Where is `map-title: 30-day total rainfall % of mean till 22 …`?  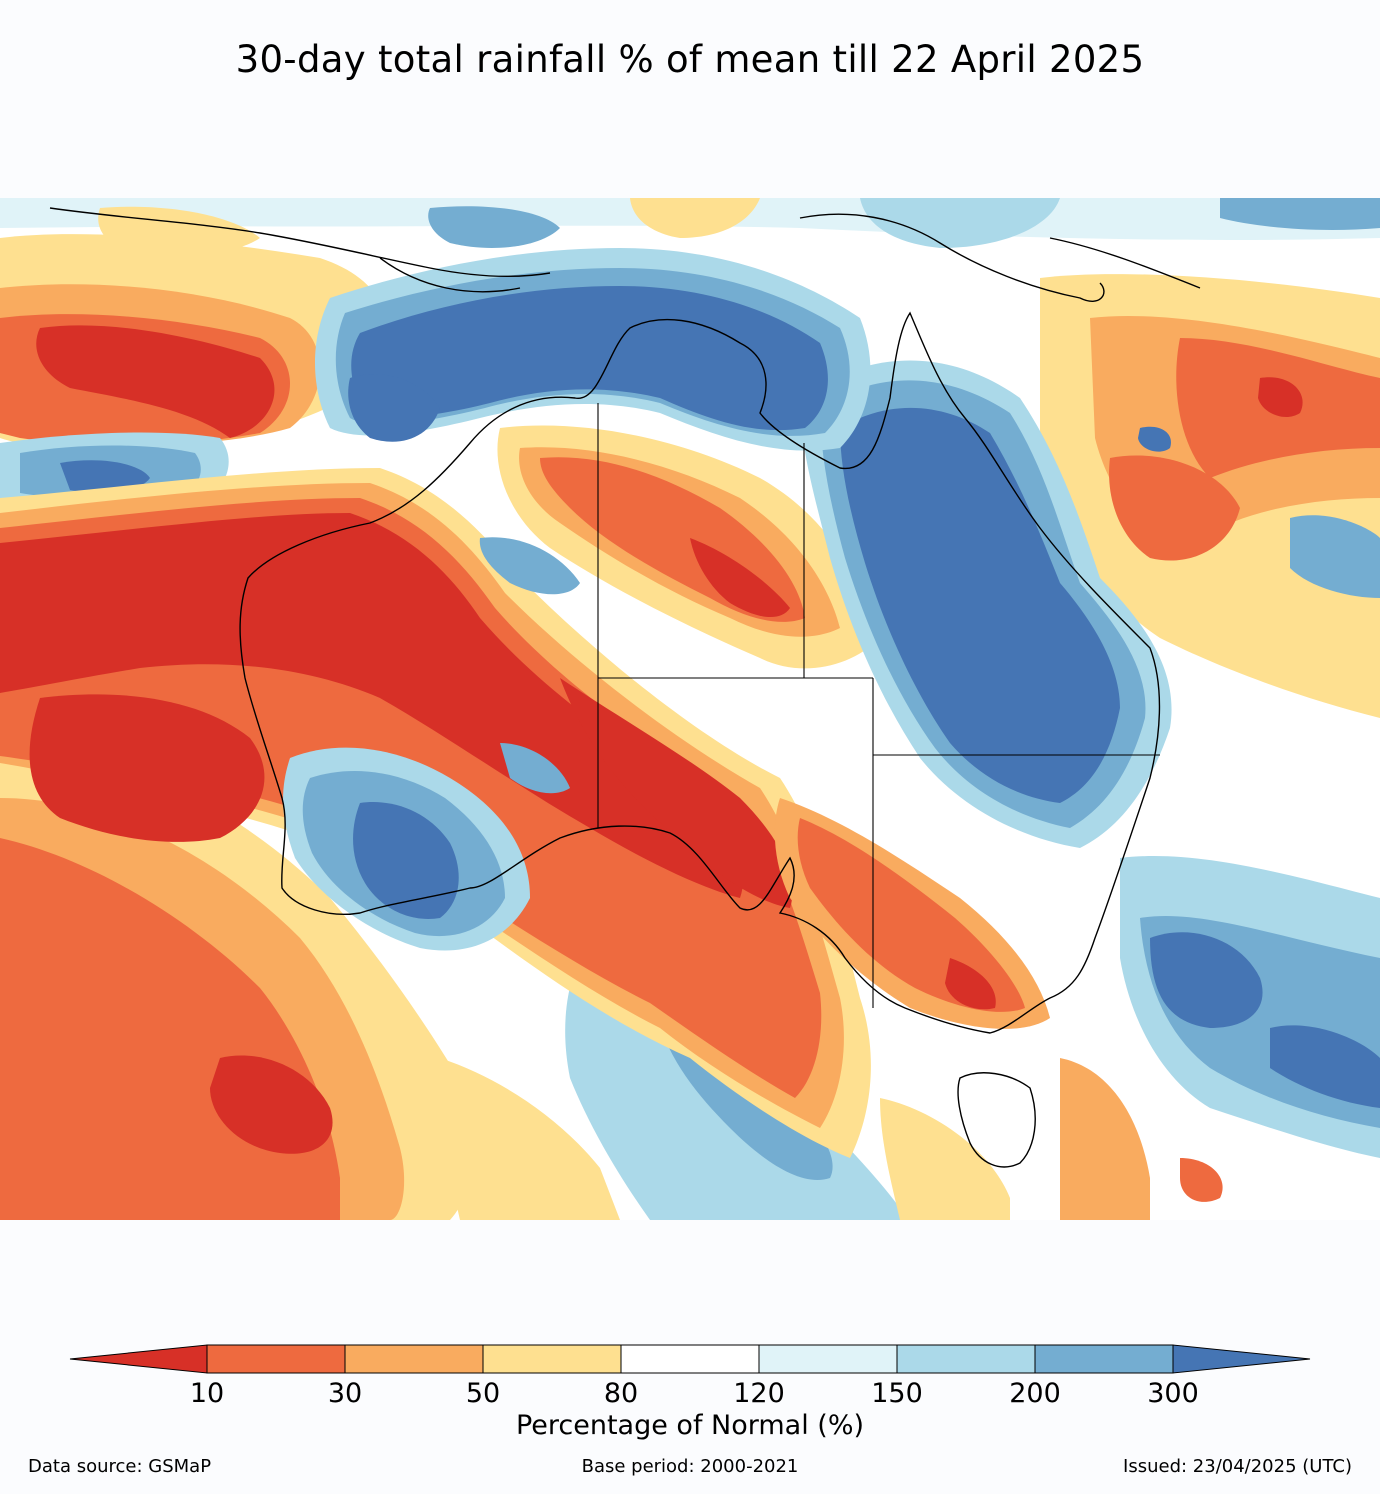 map-title: 30-day total rainfall % of mean till 22 … is located at coordinates (690, 59).